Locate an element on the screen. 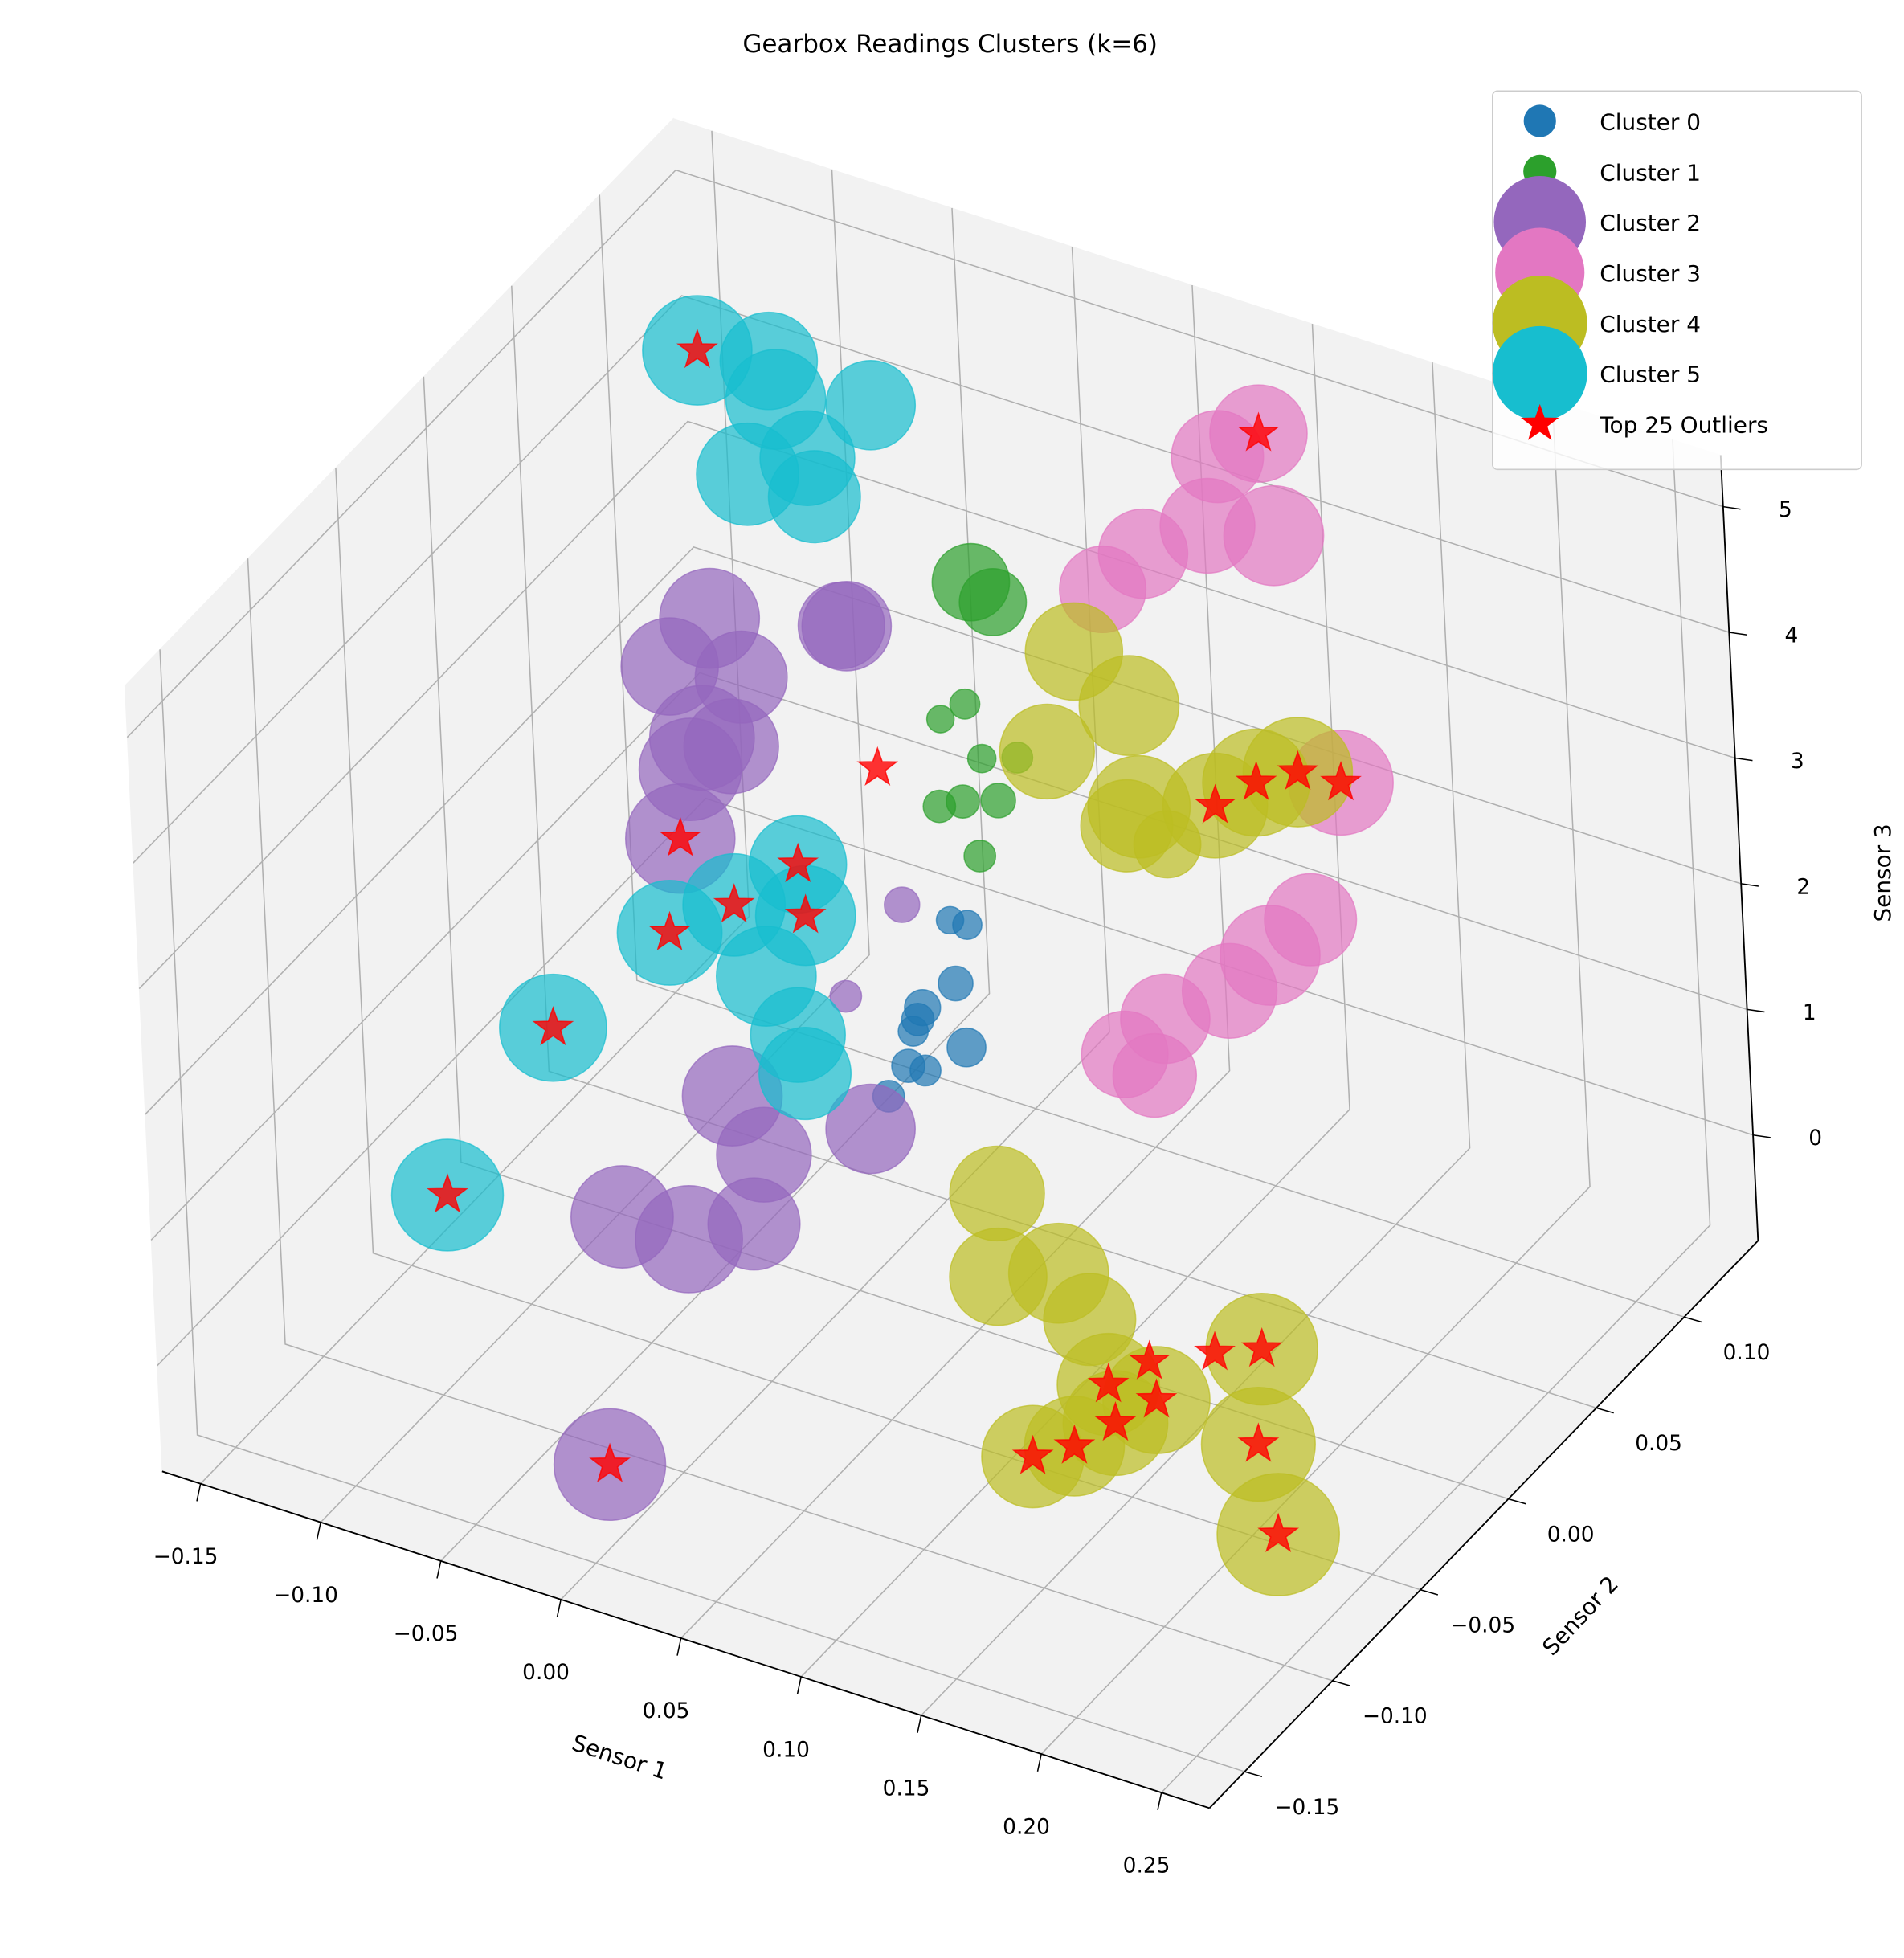 Image resolution: width=1904 pixels, height=1958 pixels. x-tick-label: −0.10 is located at coordinates (305, 1596).